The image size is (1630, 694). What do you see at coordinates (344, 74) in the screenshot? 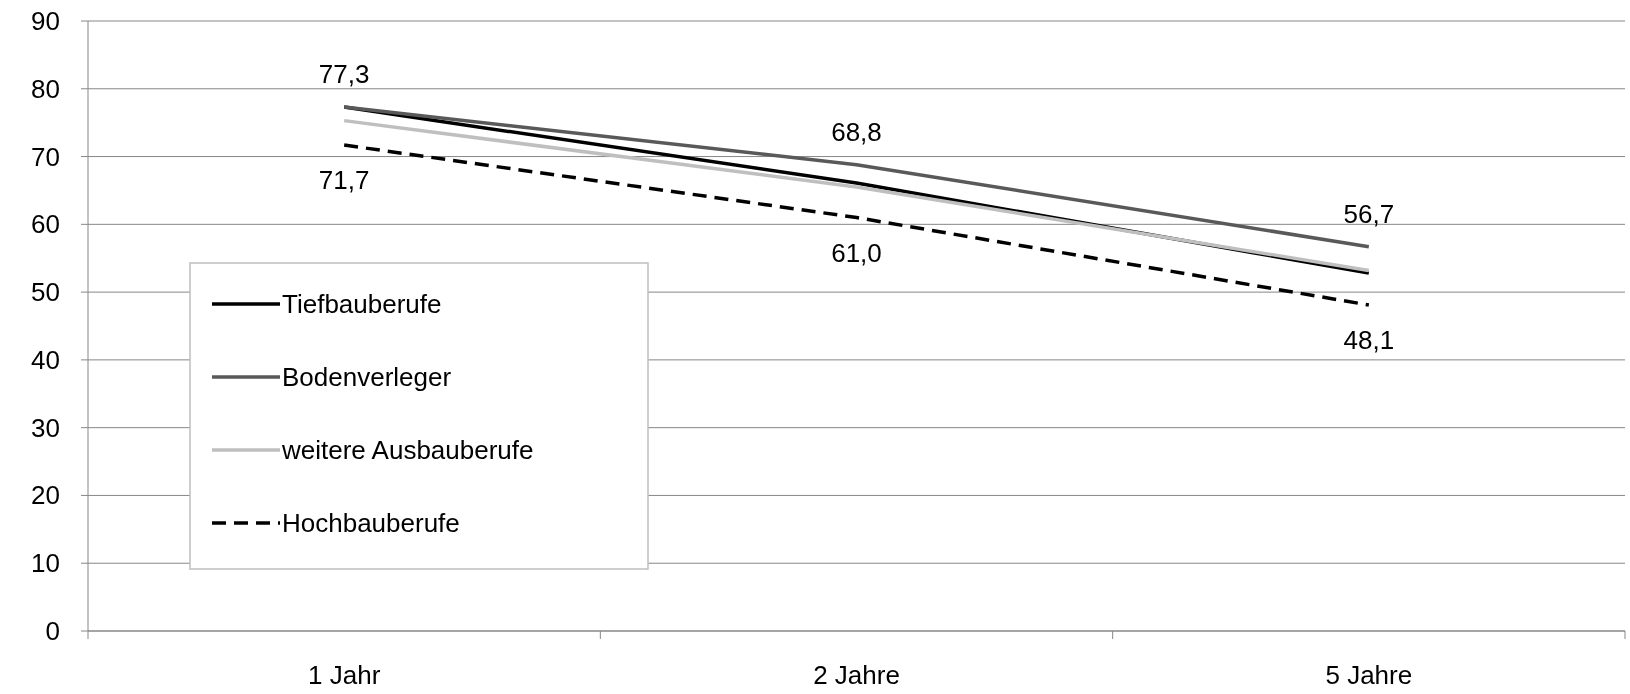
I see `data-label: 77,3` at bounding box center [344, 74].